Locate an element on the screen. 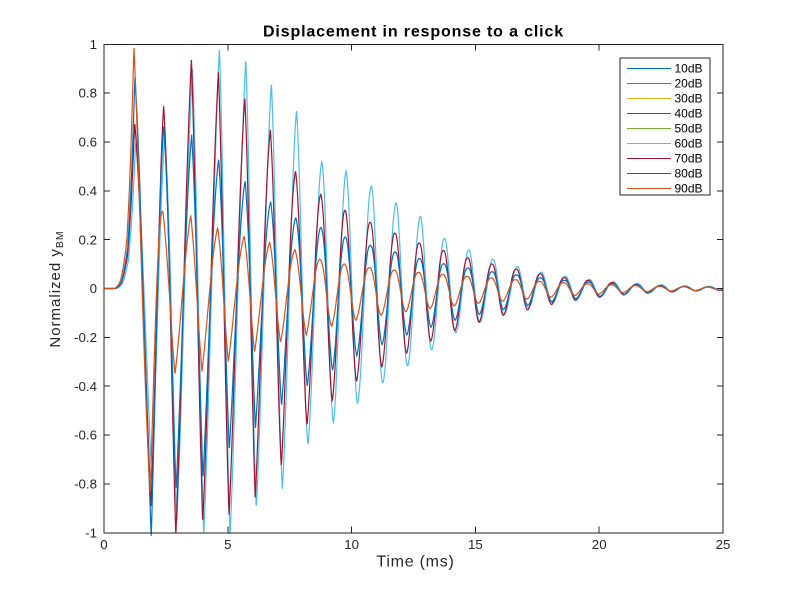 This screenshot has height=605, width=800. svg-text: 5 is located at coordinates (227, 544).